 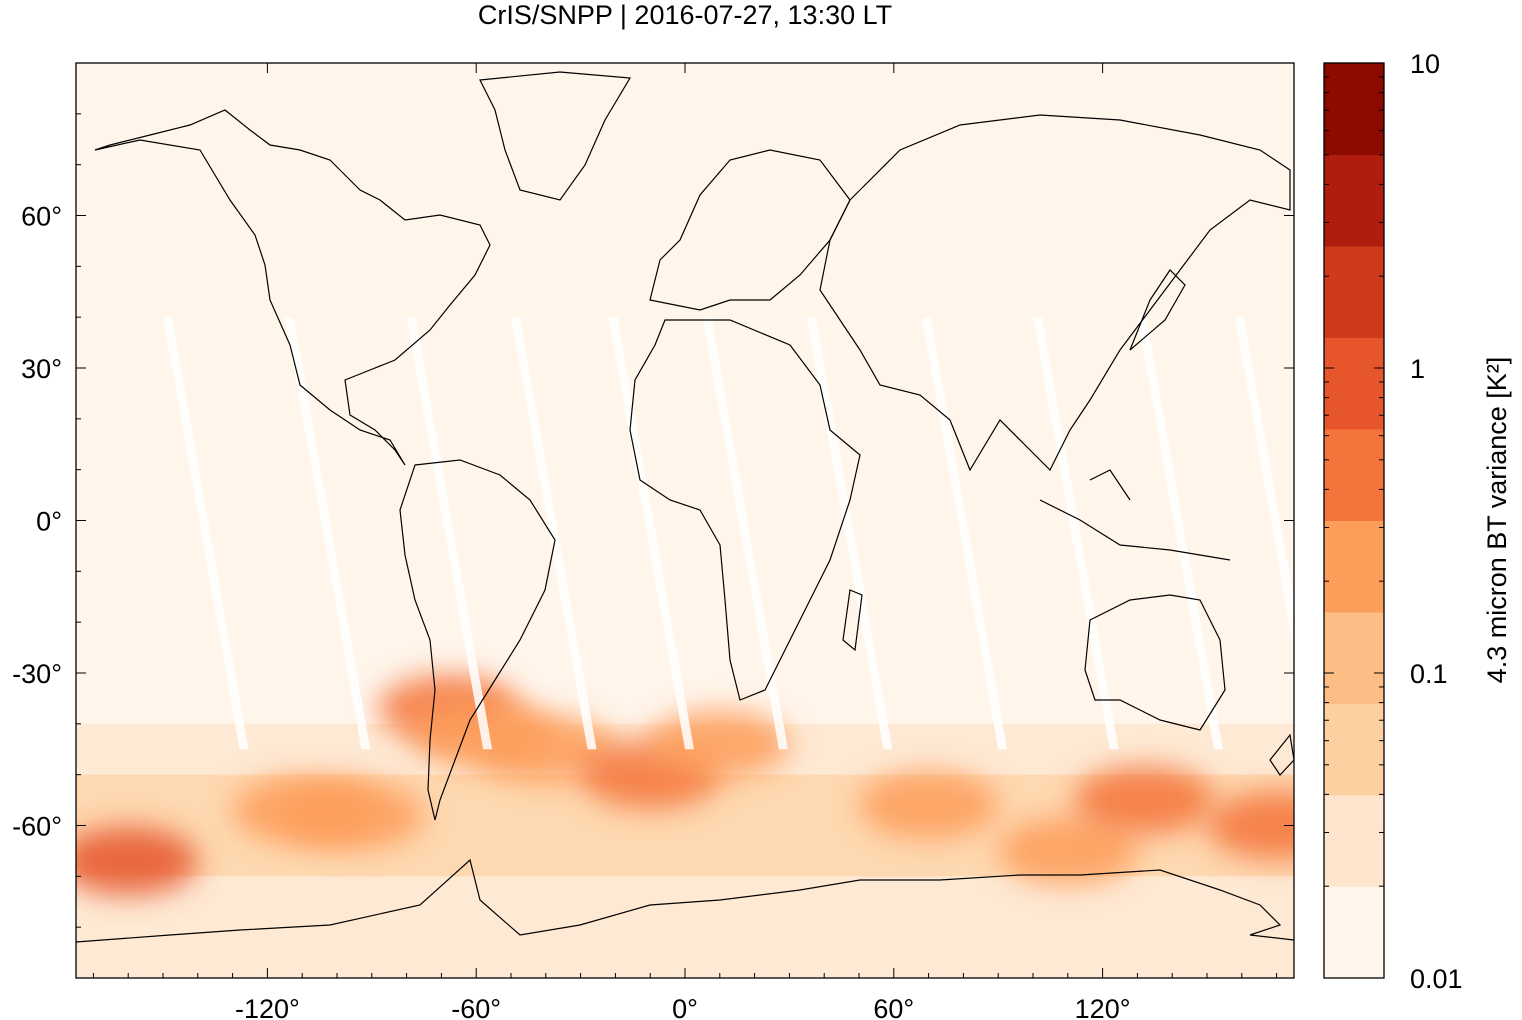 What do you see at coordinates (1281, 754) in the screenshot?
I see `coastline-new-zealand` at bounding box center [1281, 754].